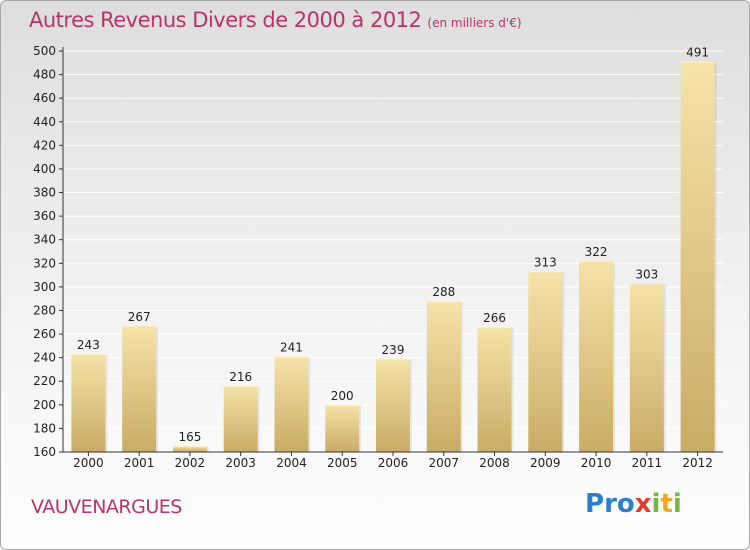 The height and width of the screenshot is (550, 750). Describe the element at coordinates (225, 20) in the screenshot. I see `chart-title-text: Autres Revenus Divers de 2000 à 2012` at that location.